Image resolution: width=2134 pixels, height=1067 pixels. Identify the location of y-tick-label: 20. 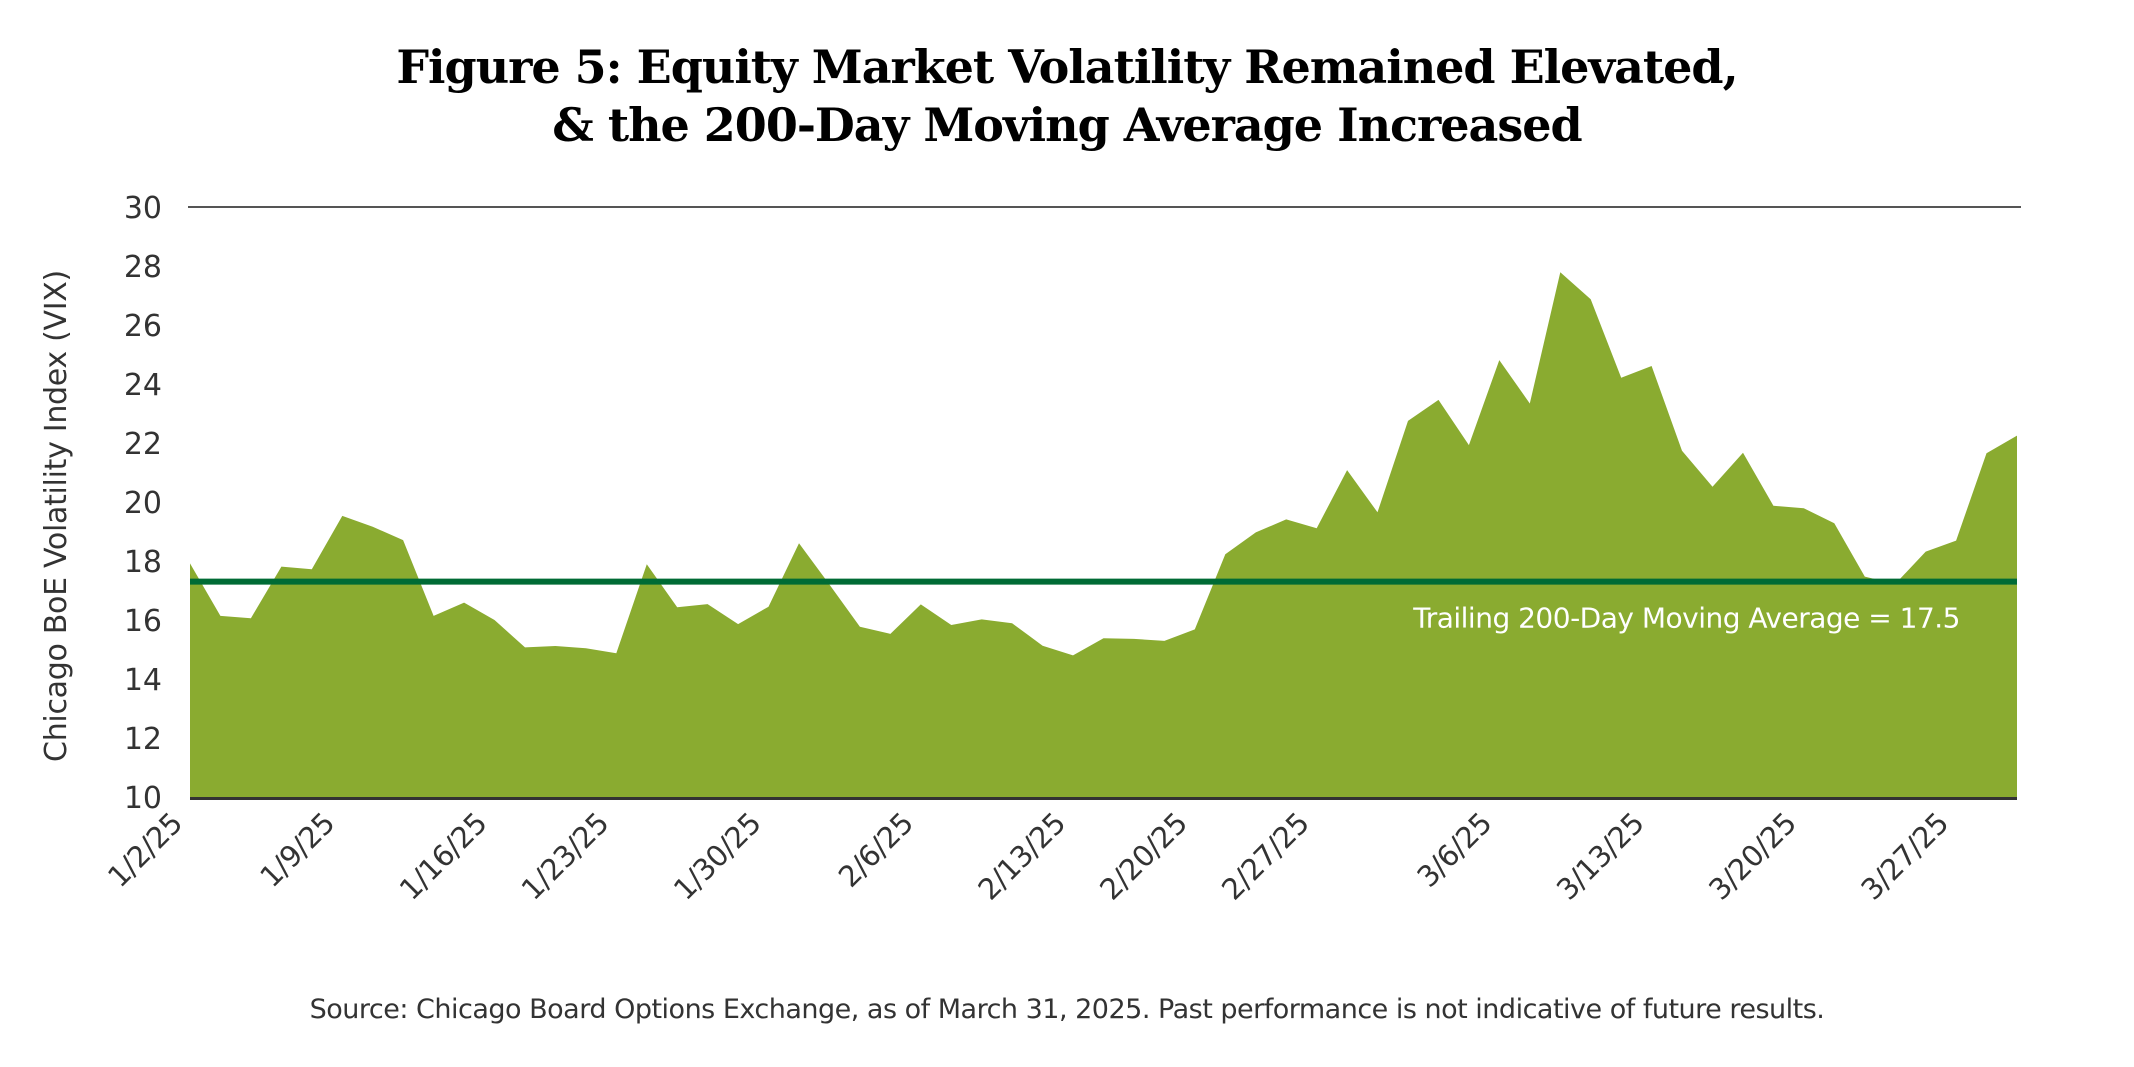
(143, 503).